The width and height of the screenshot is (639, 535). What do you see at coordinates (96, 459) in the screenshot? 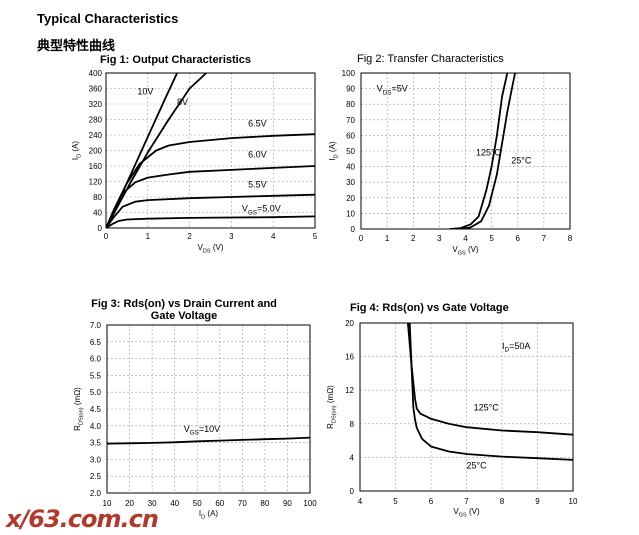
I see `fig3-y-tick-label-2: 3.0` at bounding box center [96, 459].